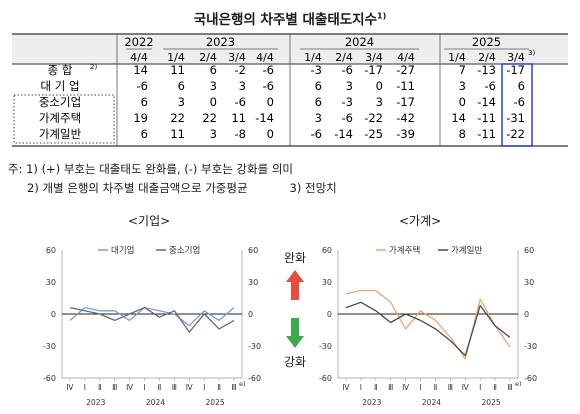 The image size is (580, 414). Describe the element at coordinates (529, 282) in the screenshot. I see `y-tick-label-right: 30` at that location.